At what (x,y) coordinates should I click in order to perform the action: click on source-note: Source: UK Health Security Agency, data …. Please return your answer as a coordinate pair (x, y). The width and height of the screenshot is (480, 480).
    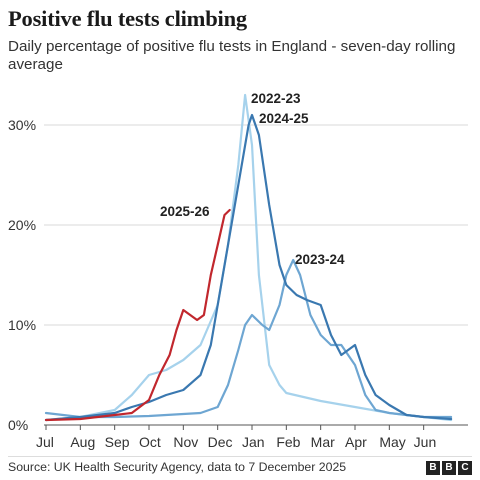
    Looking at the image, I should click on (177, 467).